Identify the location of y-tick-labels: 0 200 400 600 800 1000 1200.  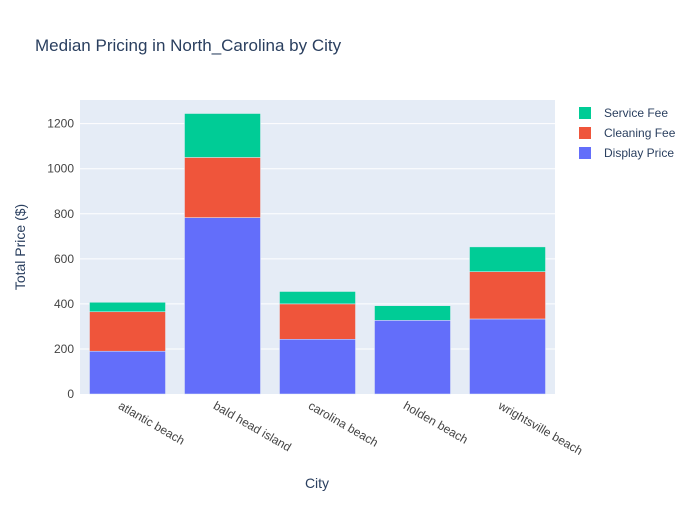
(60, 259).